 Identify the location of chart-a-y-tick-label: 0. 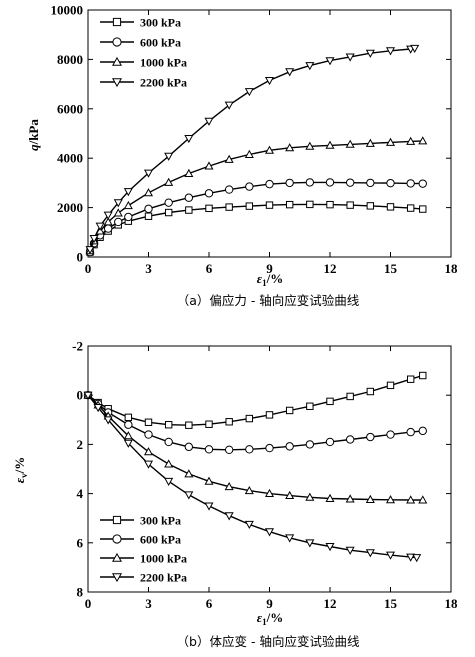
(80, 257).